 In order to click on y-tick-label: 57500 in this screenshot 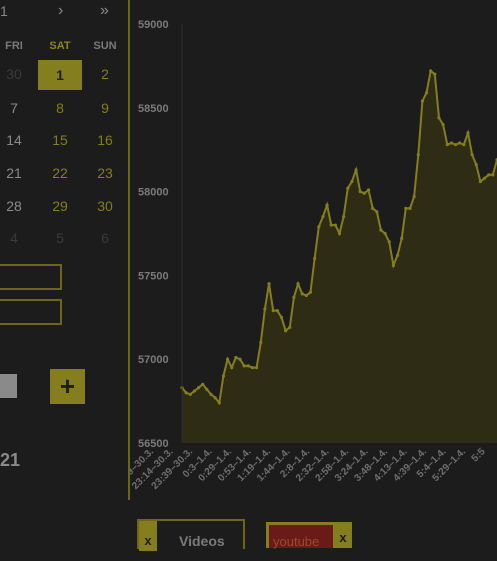, I will do `click(153, 276)`.